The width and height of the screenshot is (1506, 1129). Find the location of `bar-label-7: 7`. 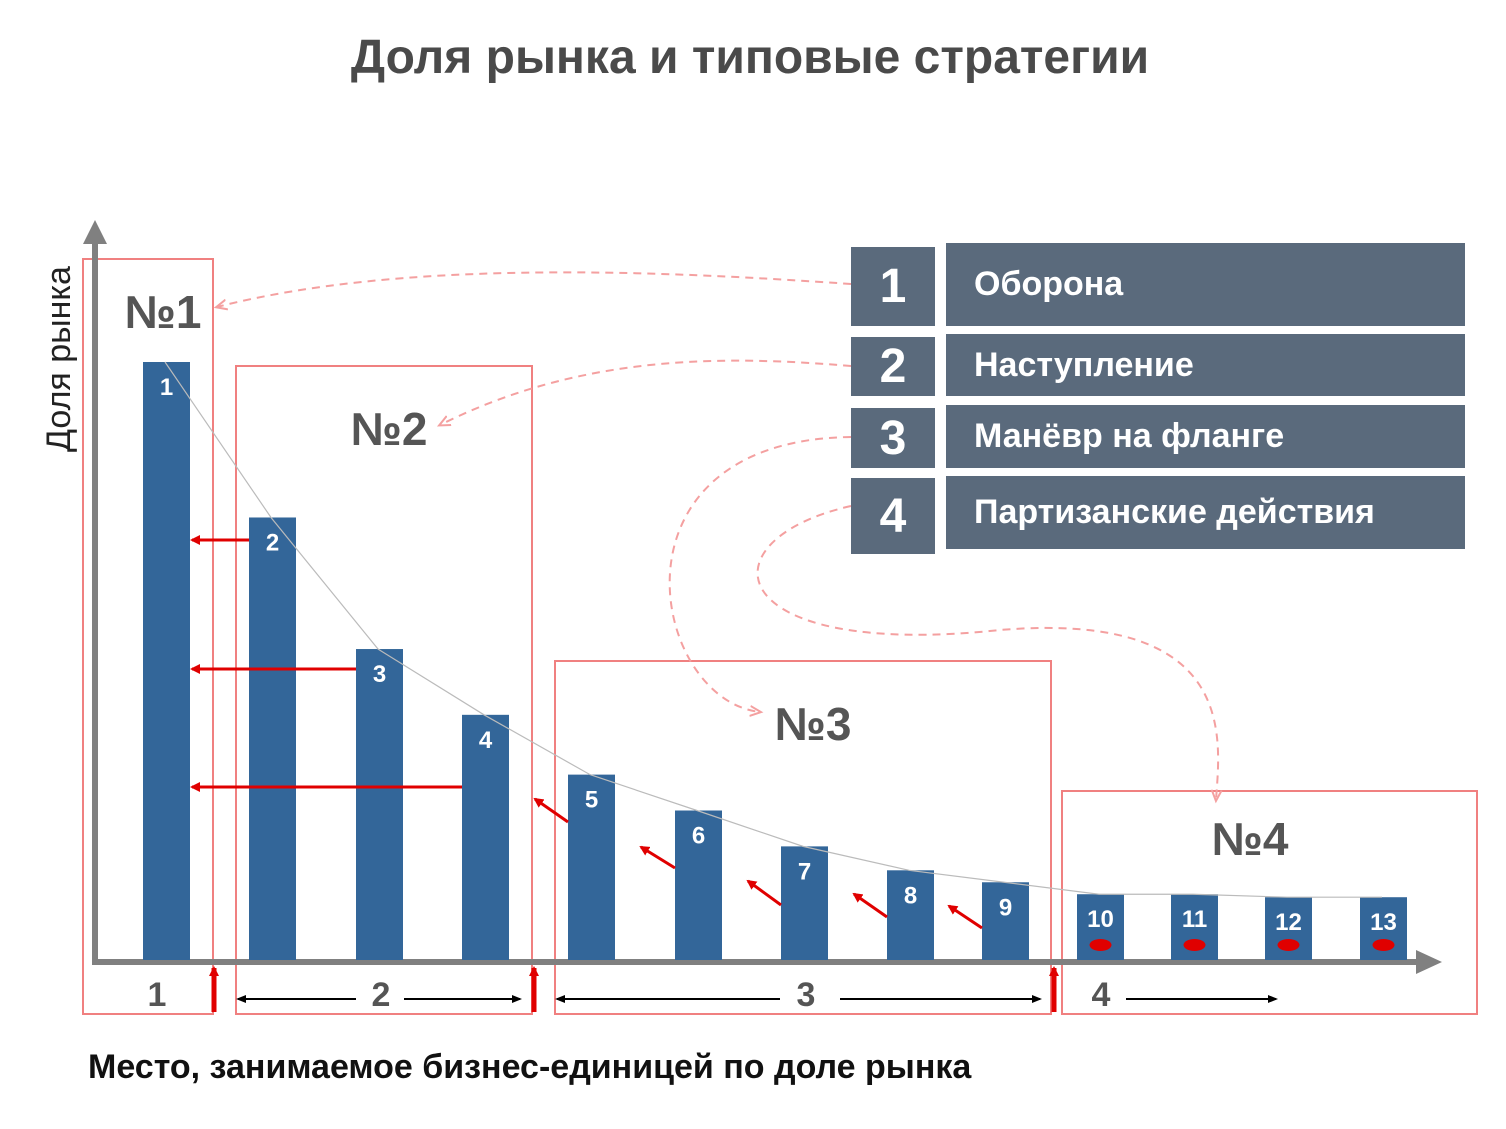

bar-label-7: 7 is located at coordinates (804, 871).